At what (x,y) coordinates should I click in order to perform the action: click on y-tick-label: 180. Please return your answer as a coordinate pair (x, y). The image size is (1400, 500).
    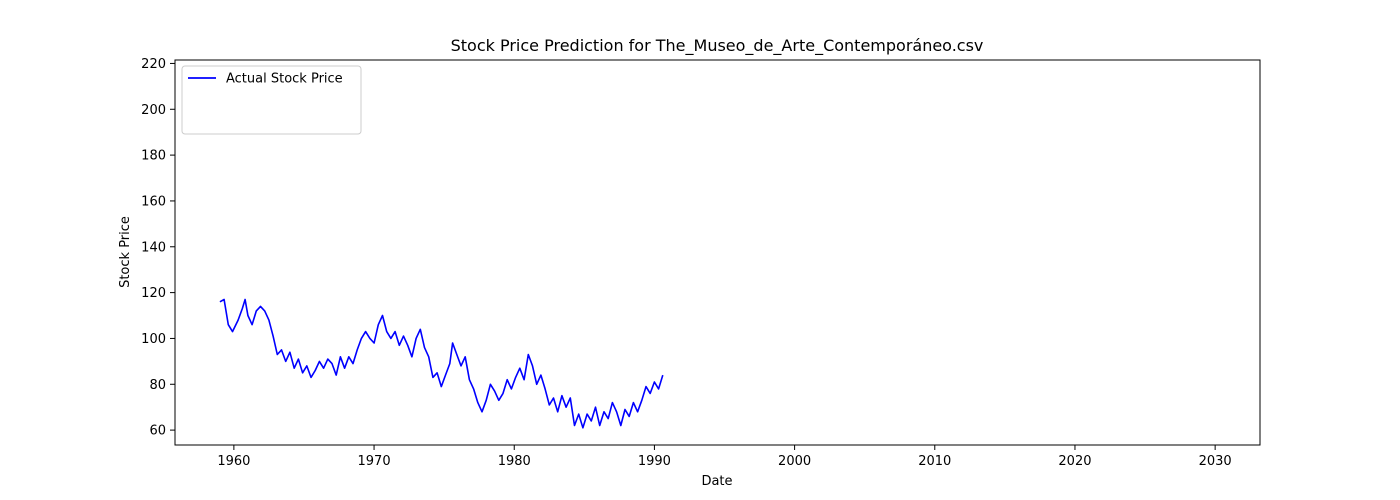
    Looking at the image, I should click on (153, 156).